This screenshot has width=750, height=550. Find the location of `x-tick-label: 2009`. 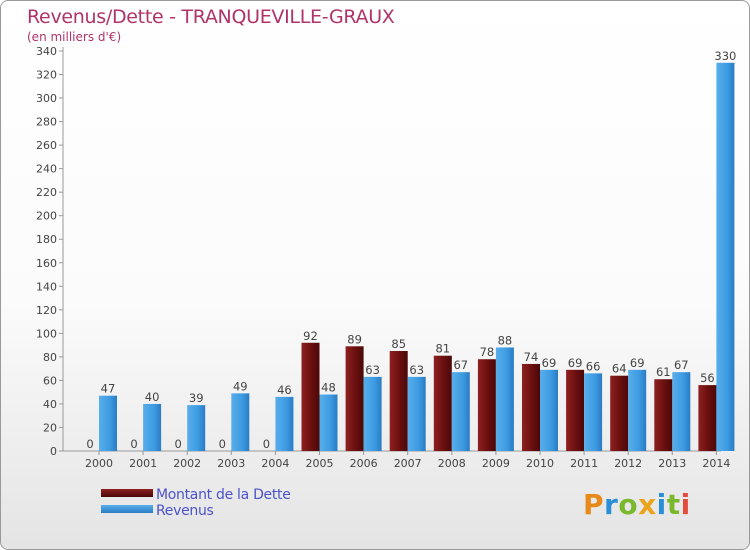

x-tick-label: 2009 is located at coordinates (496, 463).